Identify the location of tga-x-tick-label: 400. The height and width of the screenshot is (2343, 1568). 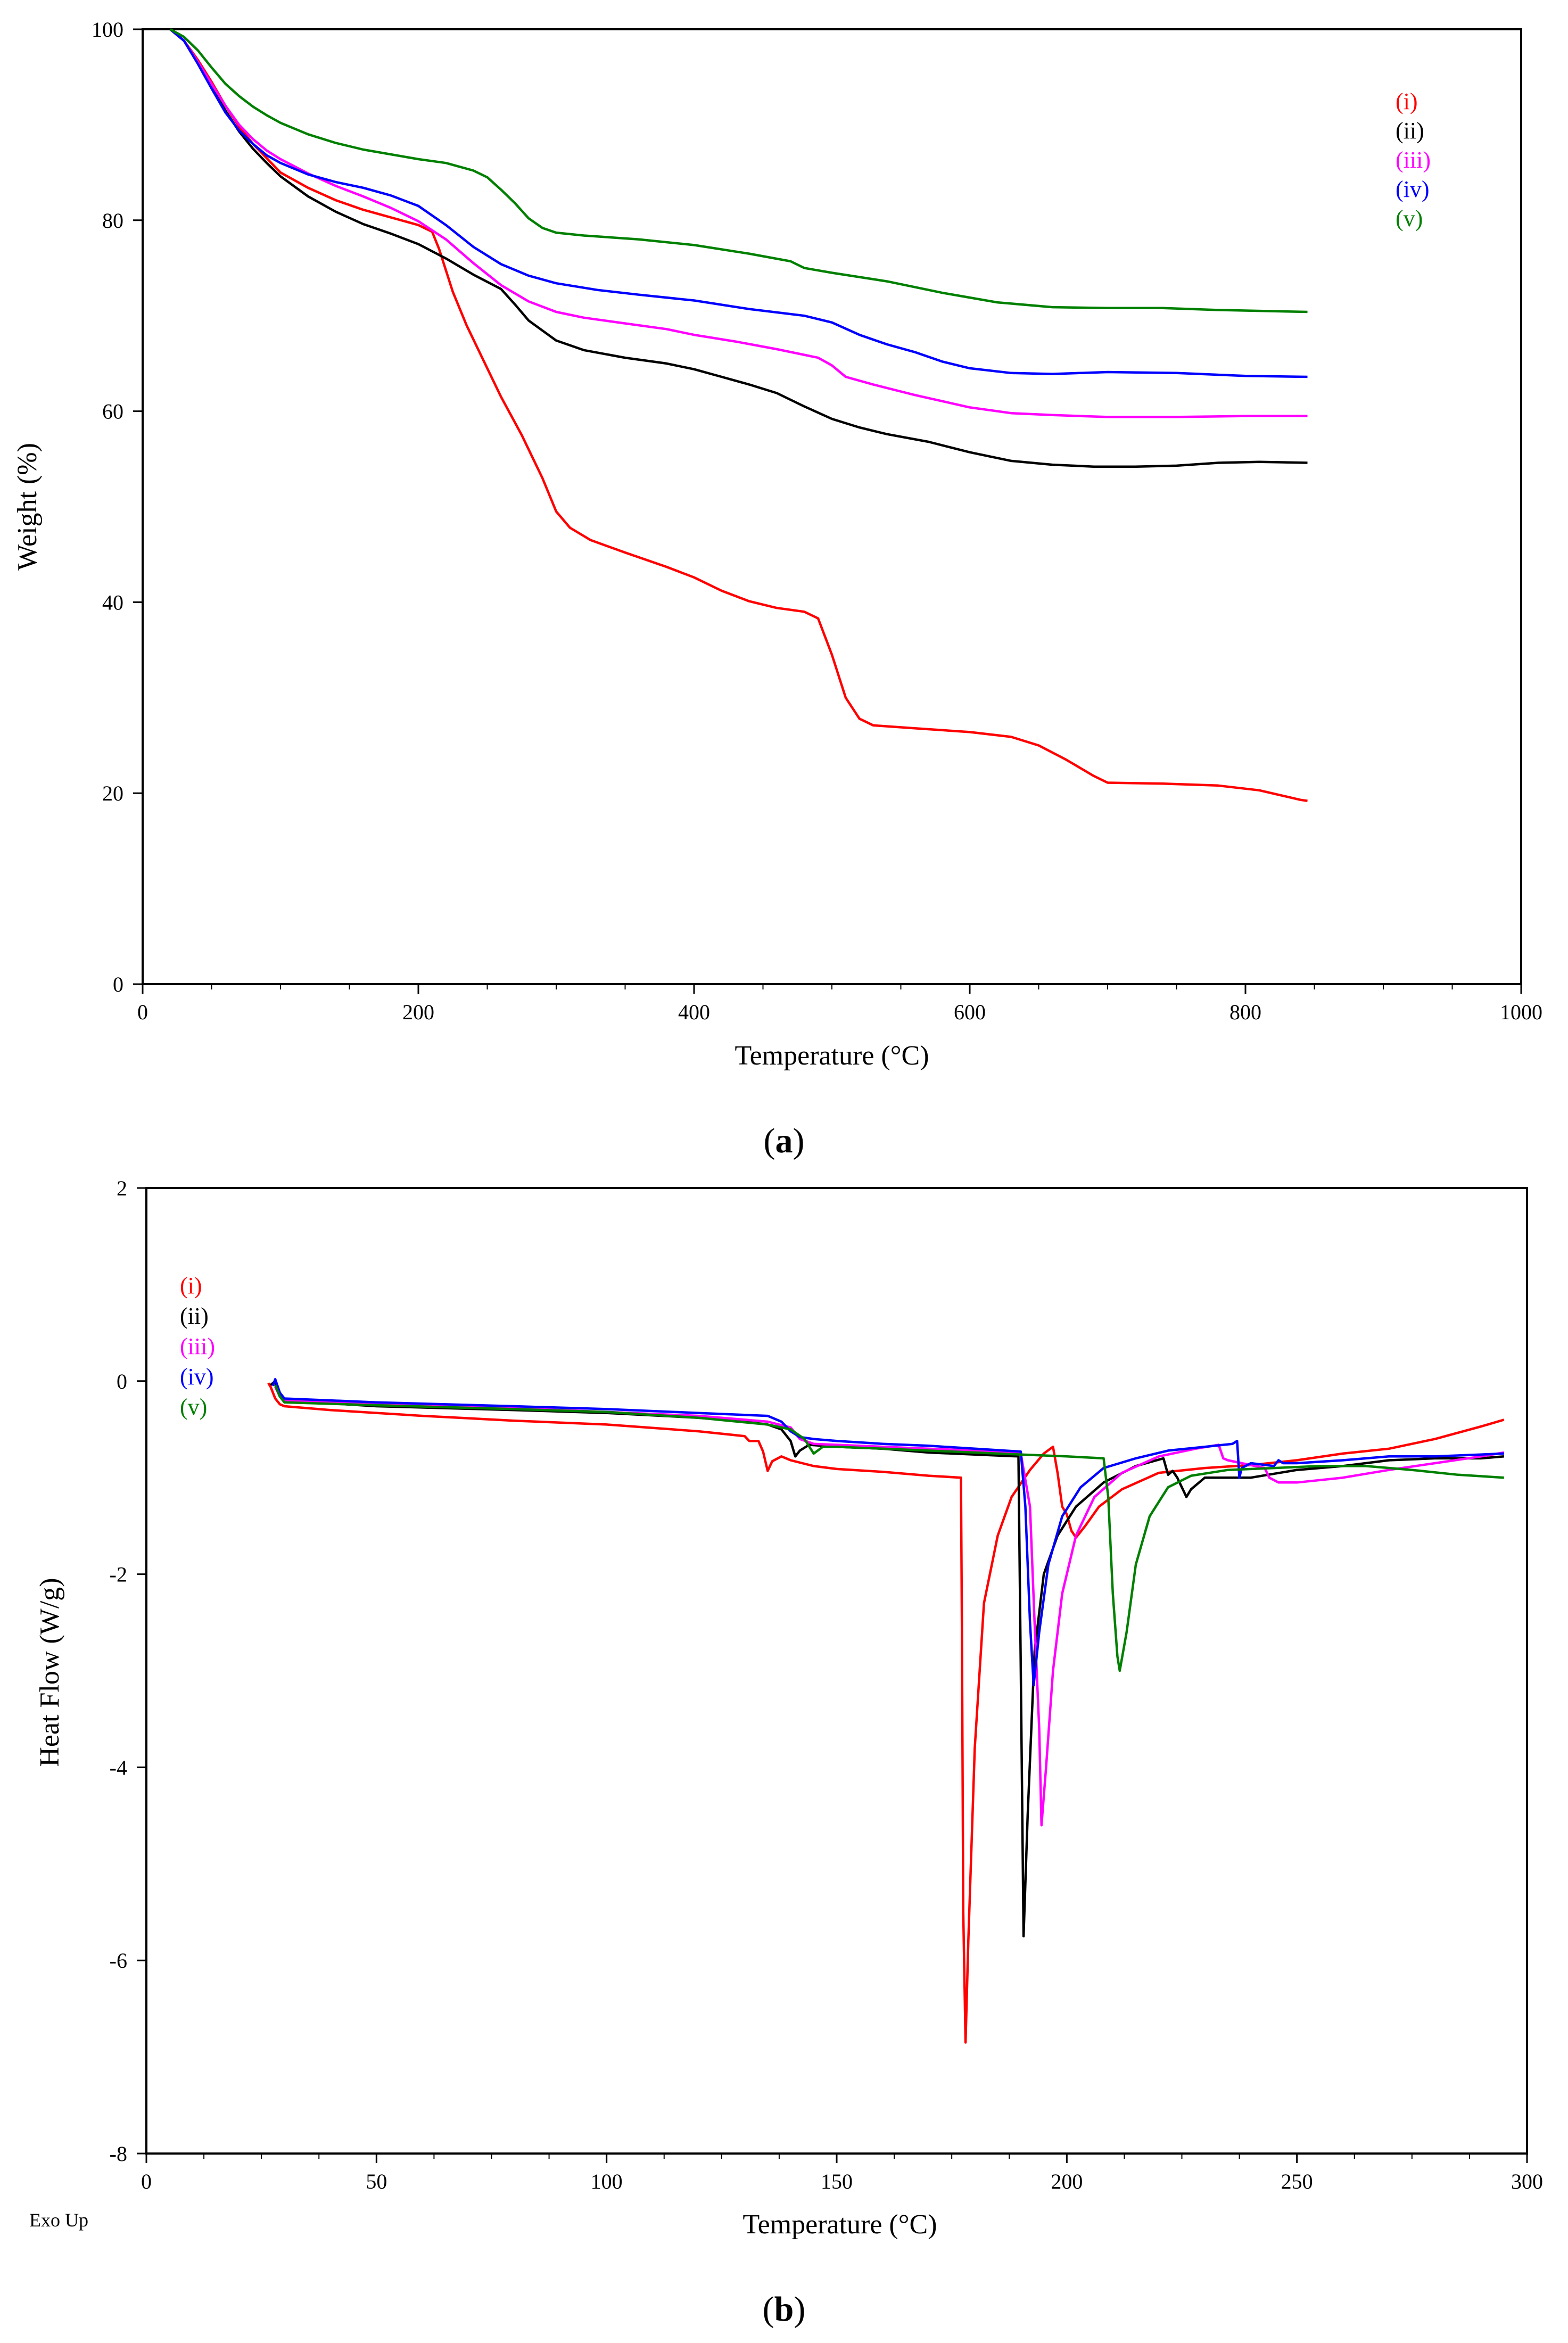
(694, 1012).